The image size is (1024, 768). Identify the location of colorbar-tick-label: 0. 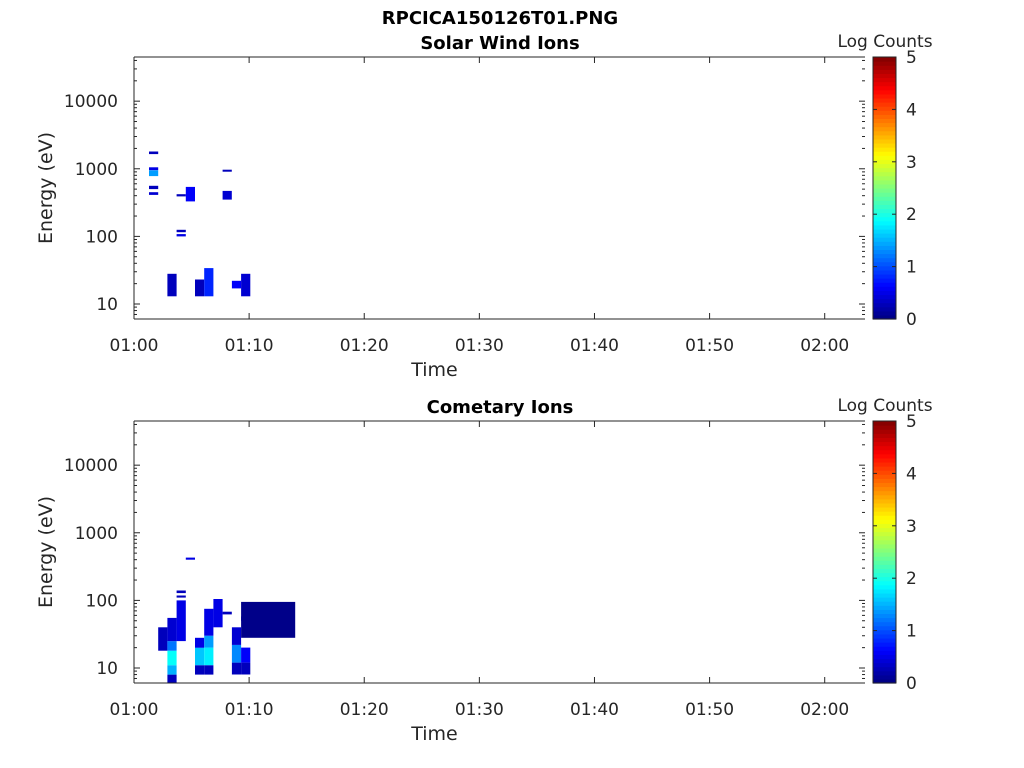
(911, 320).